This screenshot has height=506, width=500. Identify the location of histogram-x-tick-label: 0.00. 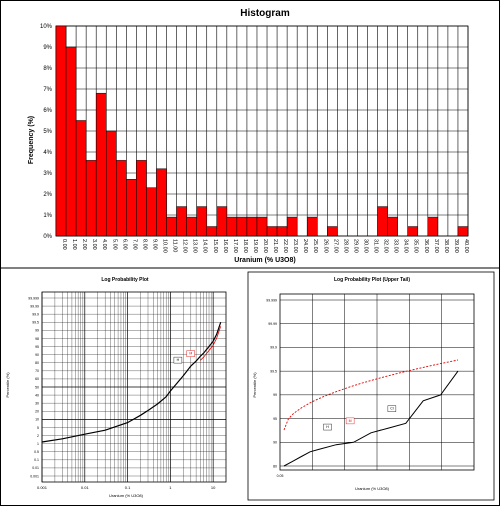
(64, 244).